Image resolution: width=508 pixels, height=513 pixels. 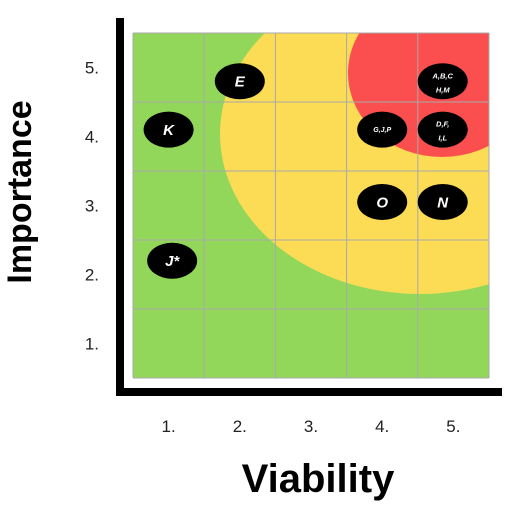 I want to click on data-point: N, so click(x=442, y=202).